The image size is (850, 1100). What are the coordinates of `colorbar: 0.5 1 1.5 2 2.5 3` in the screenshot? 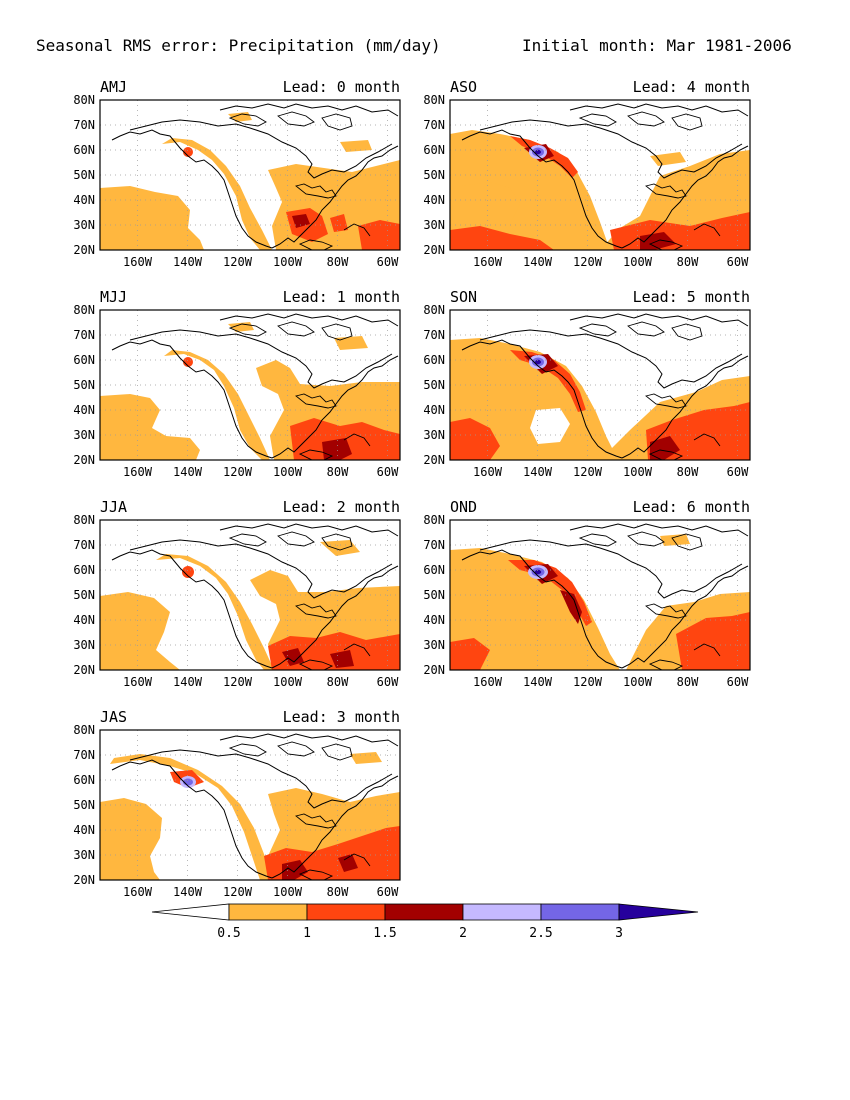 It's located at (425, 922).